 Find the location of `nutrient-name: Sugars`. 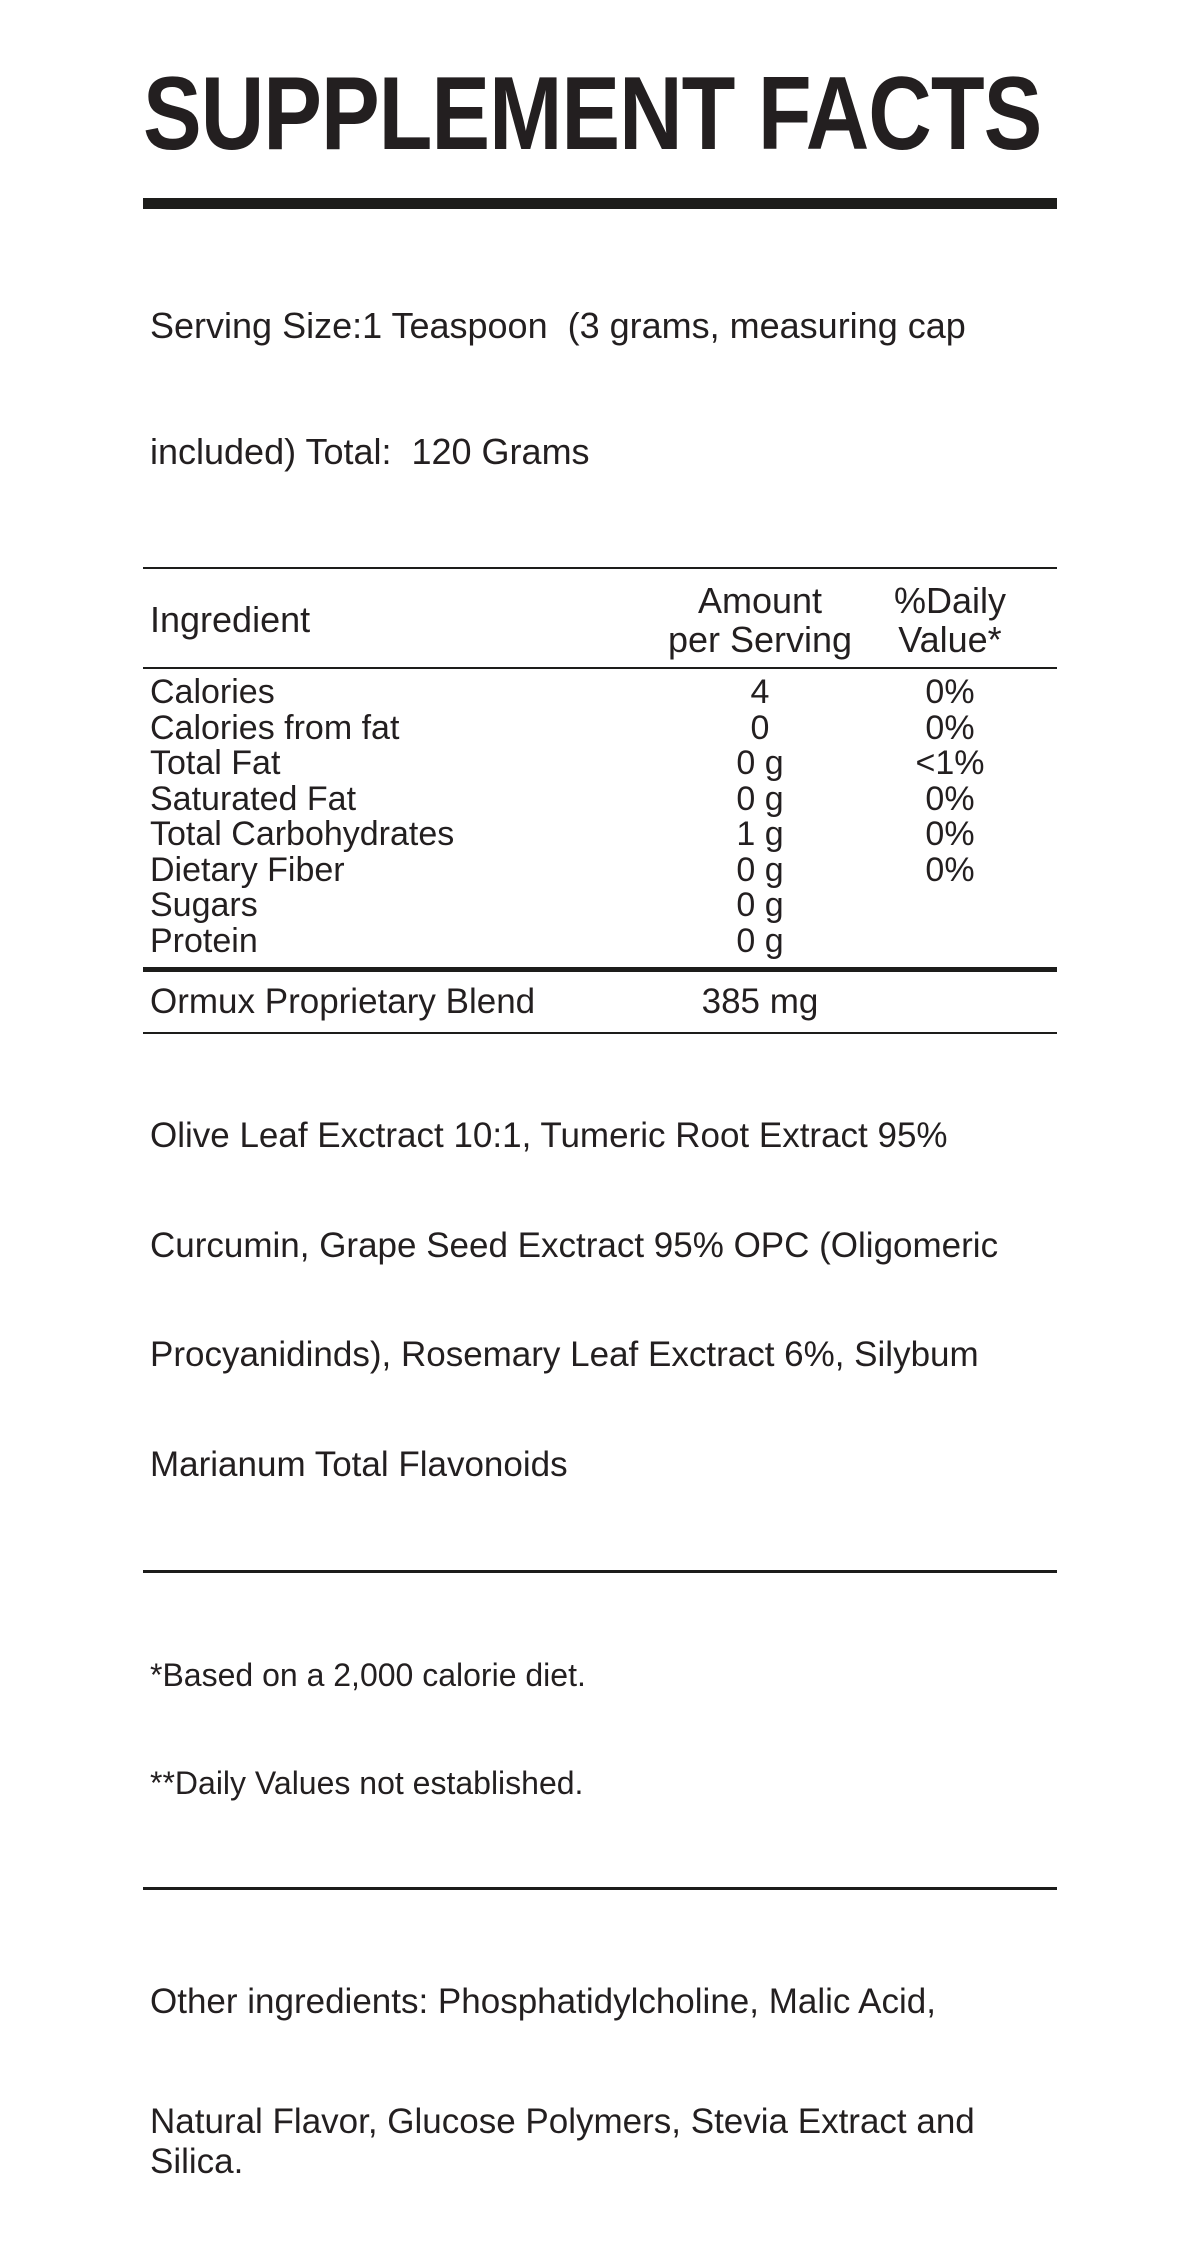

nutrient-name: Sugars is located at coordinates (204, 905).